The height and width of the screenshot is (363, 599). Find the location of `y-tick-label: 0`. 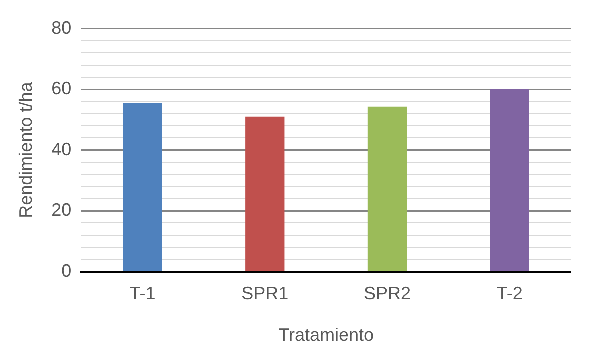

y-tick-label: 0 is located at coordinates (67, 270).